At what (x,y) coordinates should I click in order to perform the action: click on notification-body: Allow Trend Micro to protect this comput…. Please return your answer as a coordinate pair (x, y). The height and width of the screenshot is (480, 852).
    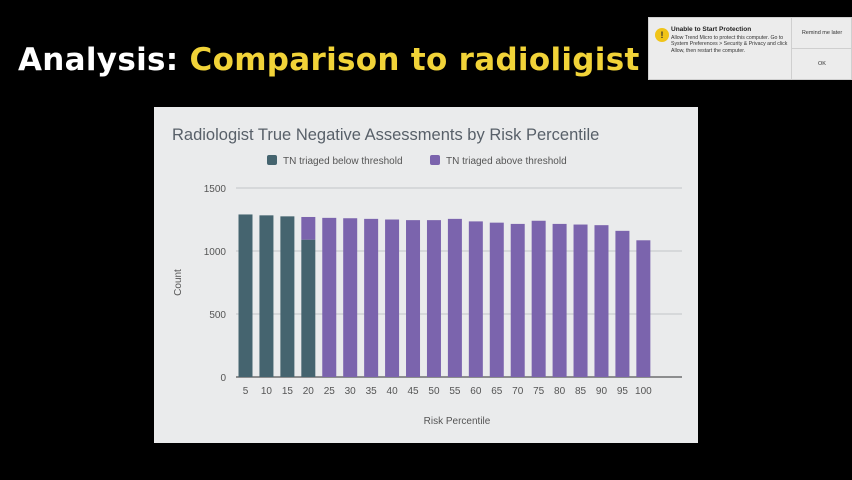
    Looking at the image, I should click on (729, 44).